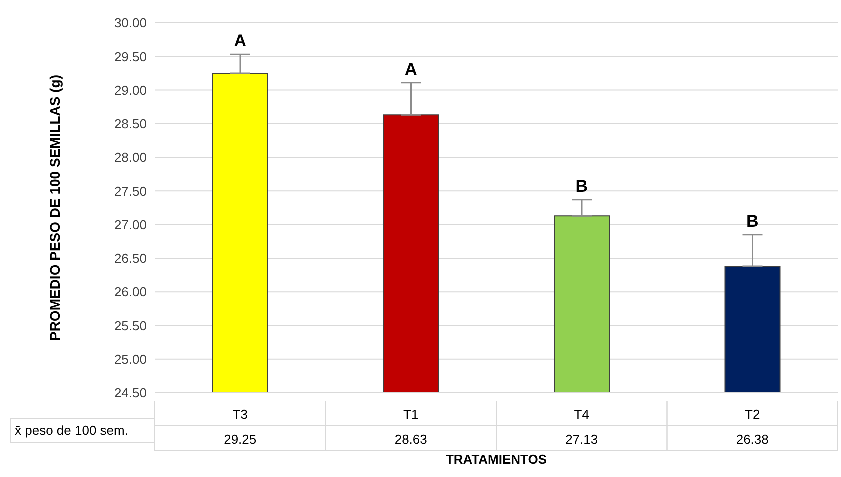 The image size is (841, 477). Describe the element at coordinates (496, 459) in the screenshot. I see `x-axis-title: TRATAMIENTOS` at that location.